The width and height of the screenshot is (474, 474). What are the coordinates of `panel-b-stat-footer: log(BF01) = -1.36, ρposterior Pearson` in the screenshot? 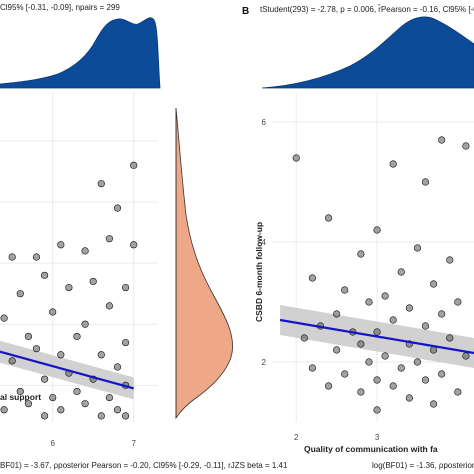 It's located at (423, 465).